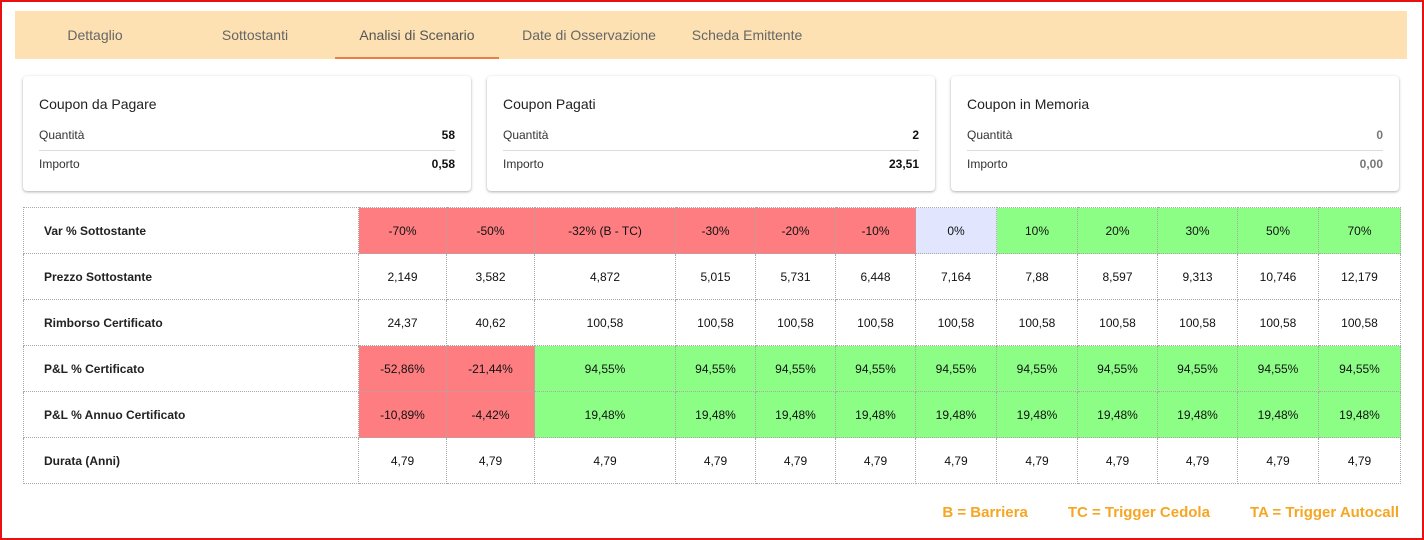  Describe the element at coordinates (1278, 230) in the screenshot. I see `table-cell: 50%` at that location.